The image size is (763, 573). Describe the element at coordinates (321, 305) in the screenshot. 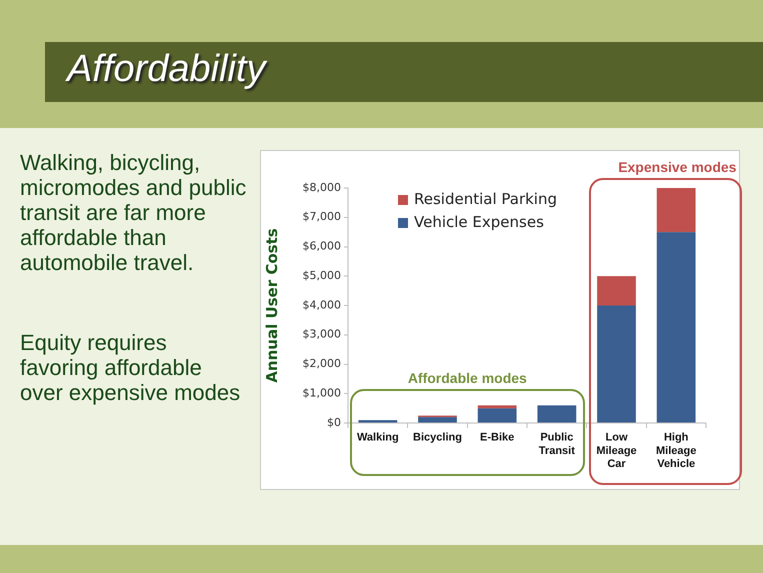

I see `y-tick-label: $4,000` at that location.